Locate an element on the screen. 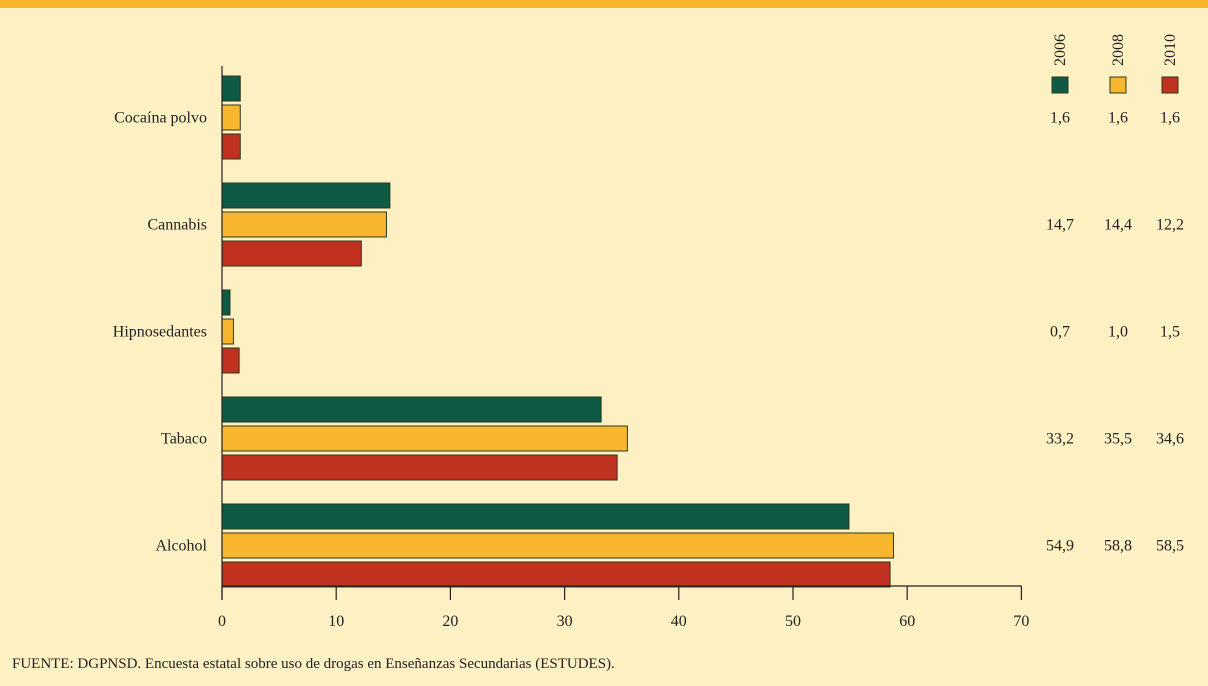  bar-hipnosedantes-2008 is located at coordinates (227, 331).